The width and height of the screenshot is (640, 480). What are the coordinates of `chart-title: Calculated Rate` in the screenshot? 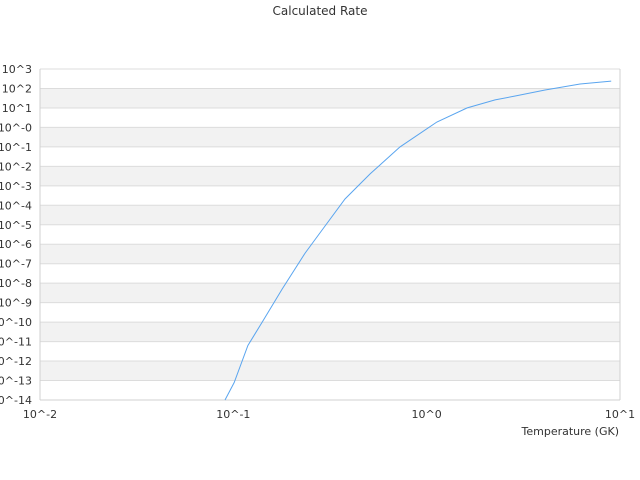 It's located at (320, 11).